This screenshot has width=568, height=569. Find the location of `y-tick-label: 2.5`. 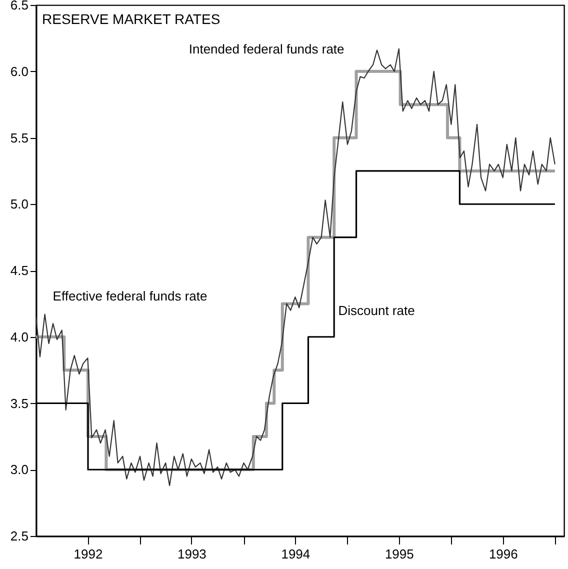

y-tick-label: 2.5 is located at coordinates (19, 536).